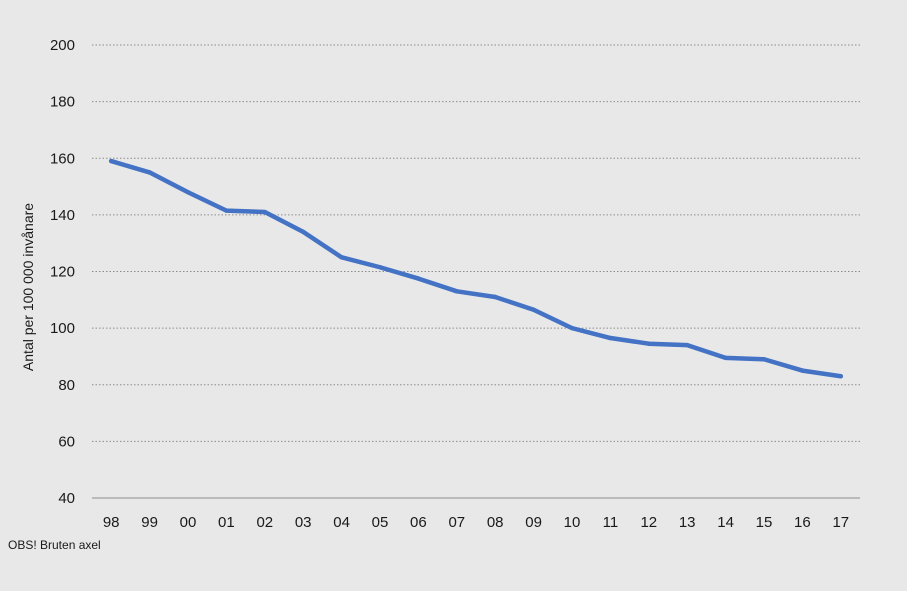 This screenshot has width=907, height=591. I want to click on y-tick-label: 180, so click(62, 102).